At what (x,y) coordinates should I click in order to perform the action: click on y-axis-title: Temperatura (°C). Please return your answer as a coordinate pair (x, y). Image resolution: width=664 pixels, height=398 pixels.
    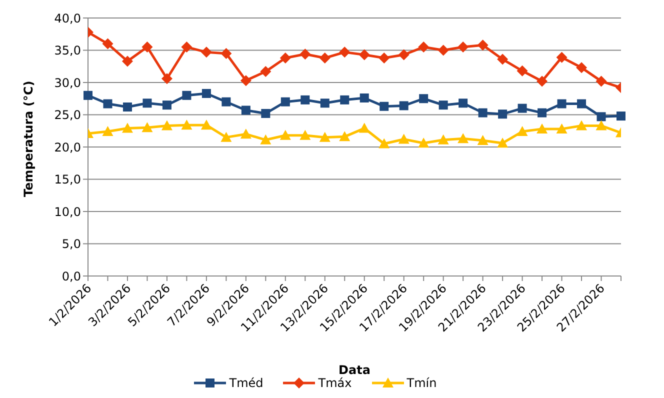
    Looking at the image, I should click on (28, 138).